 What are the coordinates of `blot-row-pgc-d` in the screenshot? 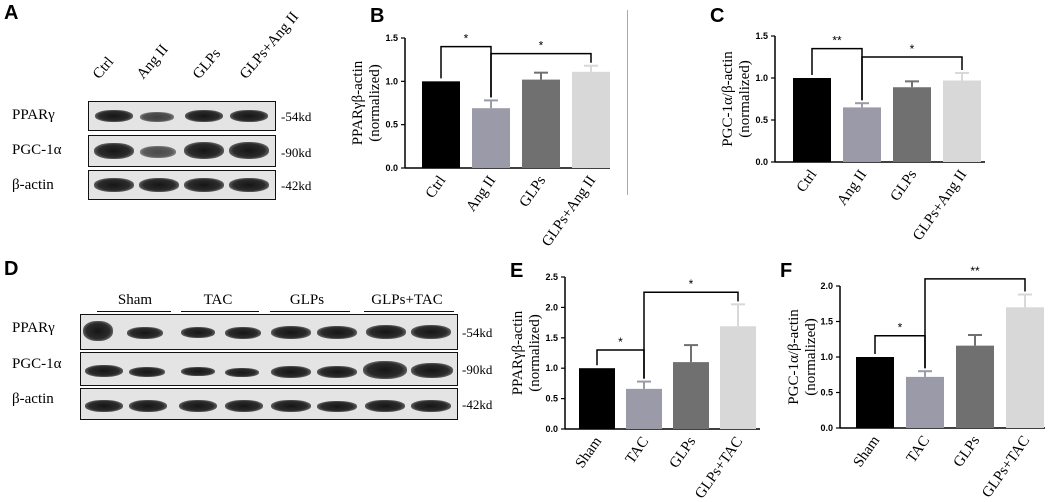 It's located at (269, 369).